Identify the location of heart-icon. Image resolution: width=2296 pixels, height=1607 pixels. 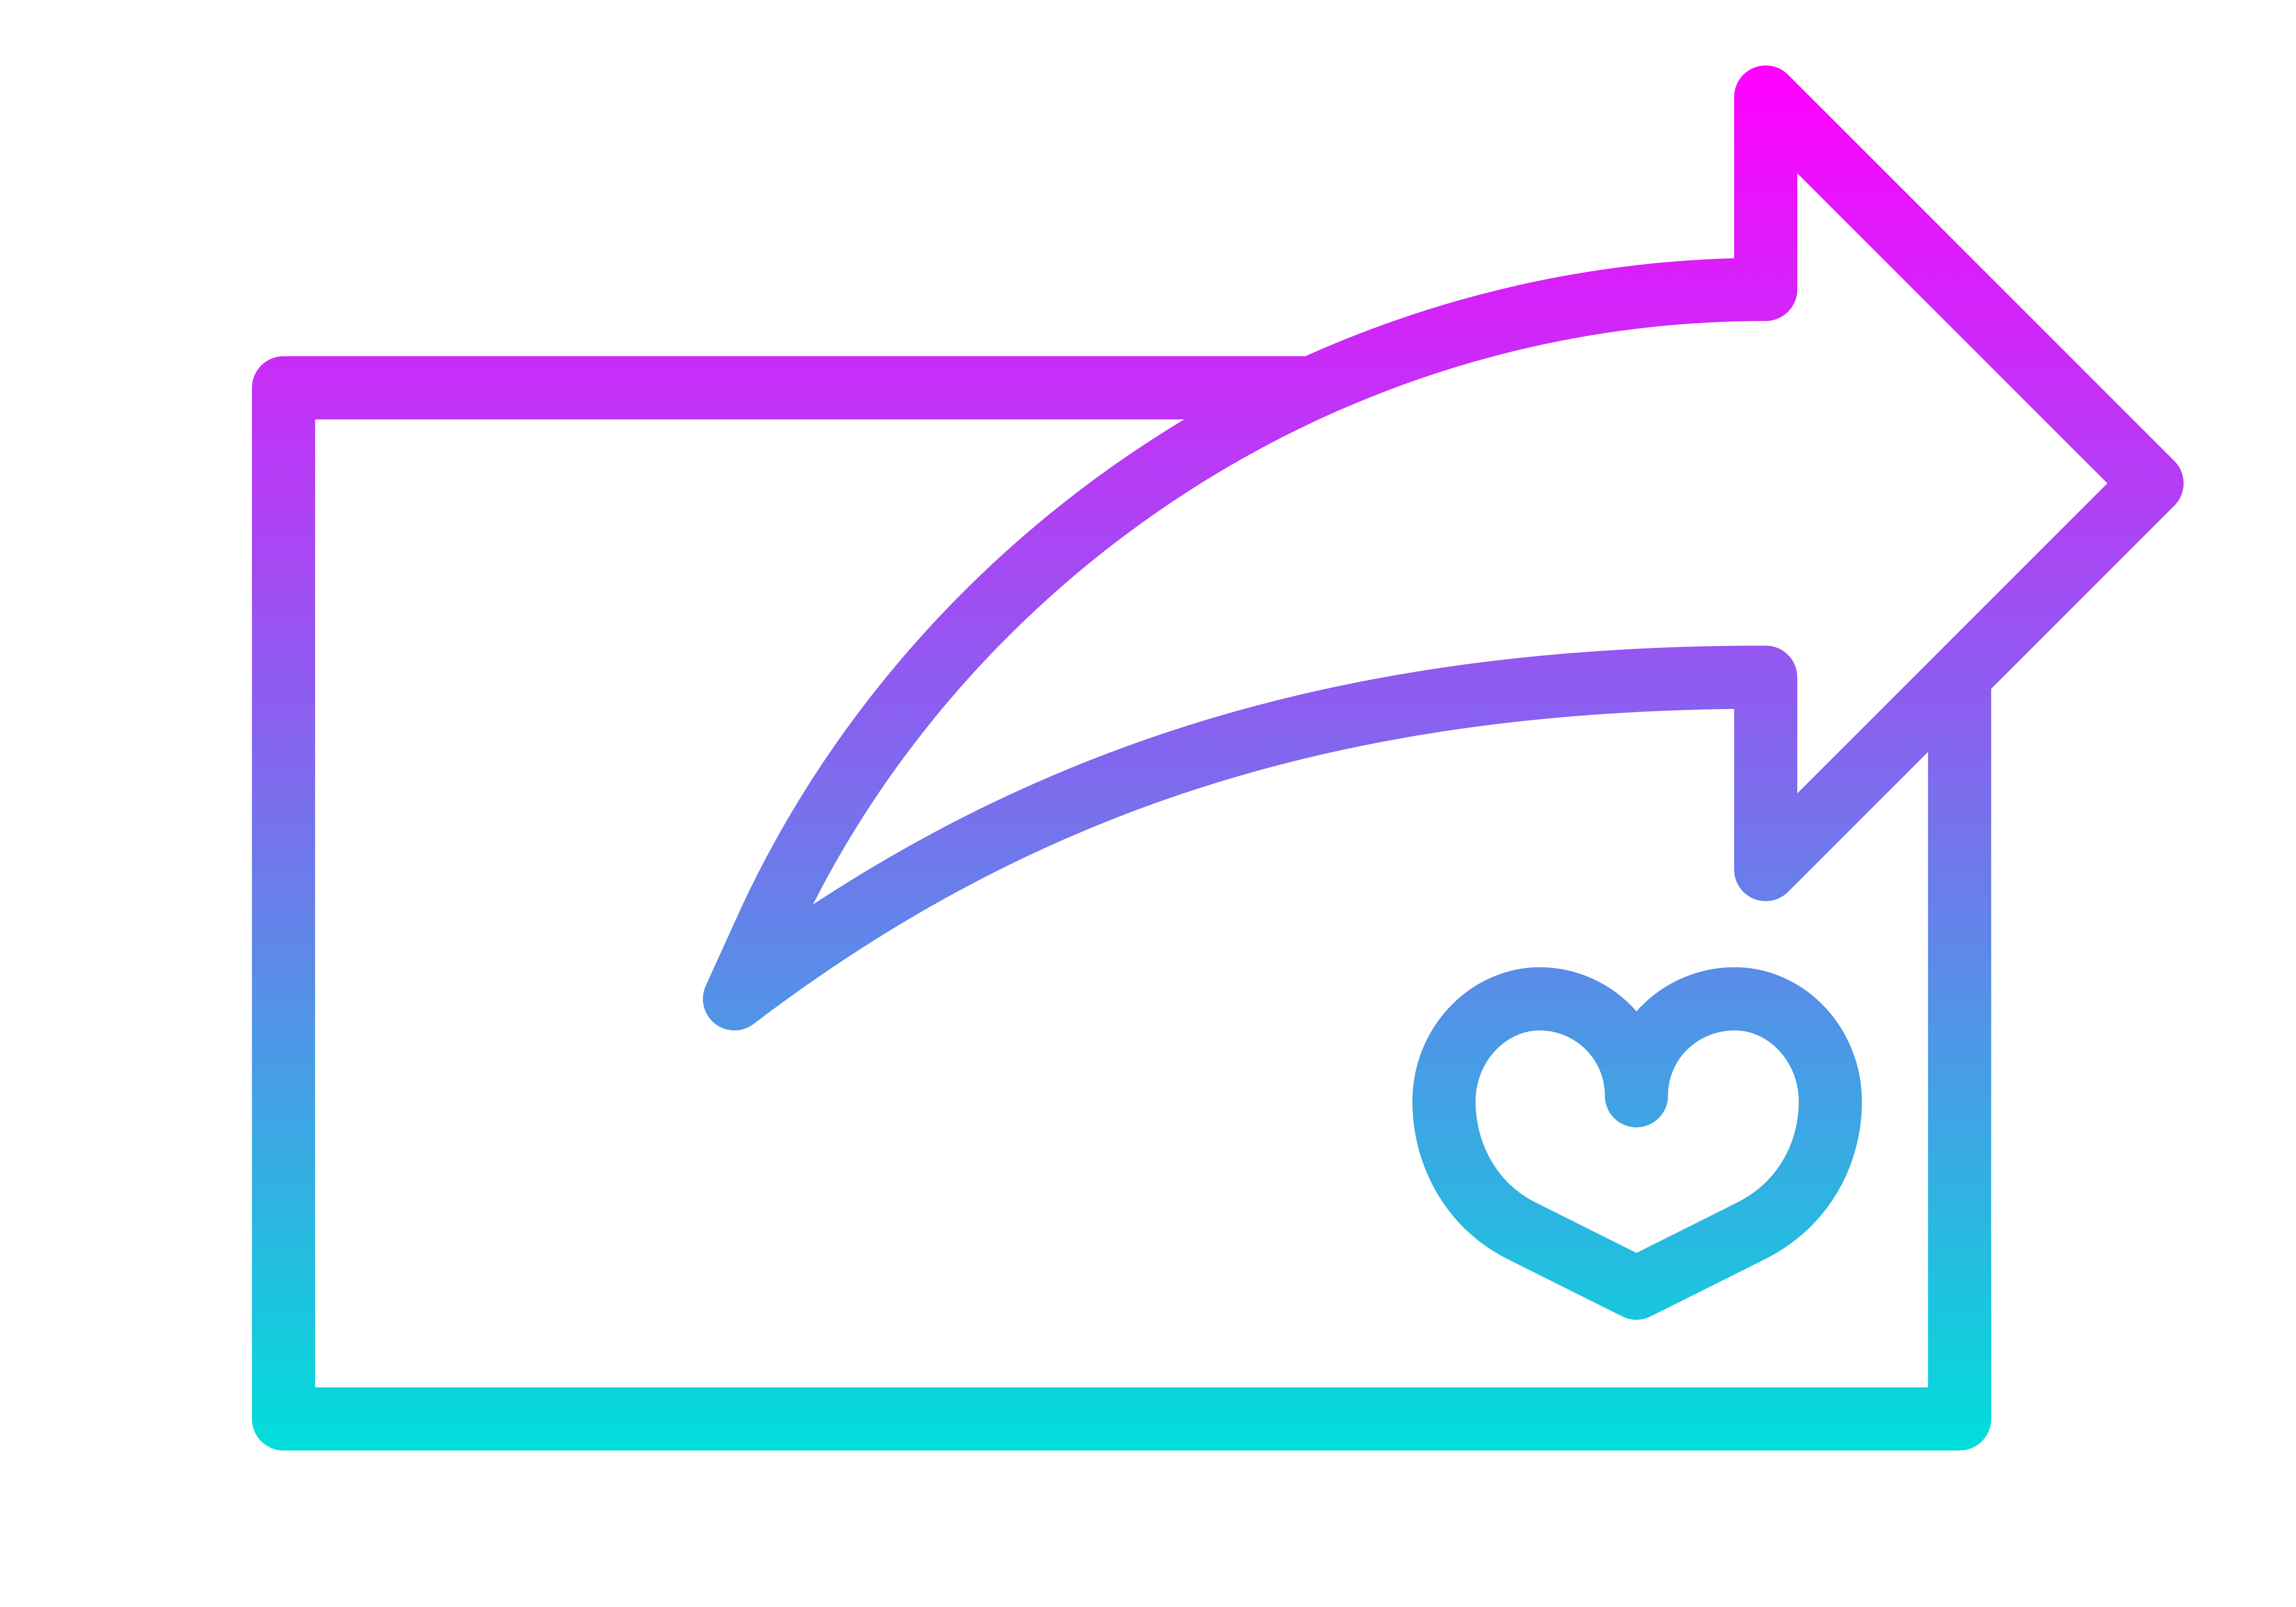
(1637, 1143).